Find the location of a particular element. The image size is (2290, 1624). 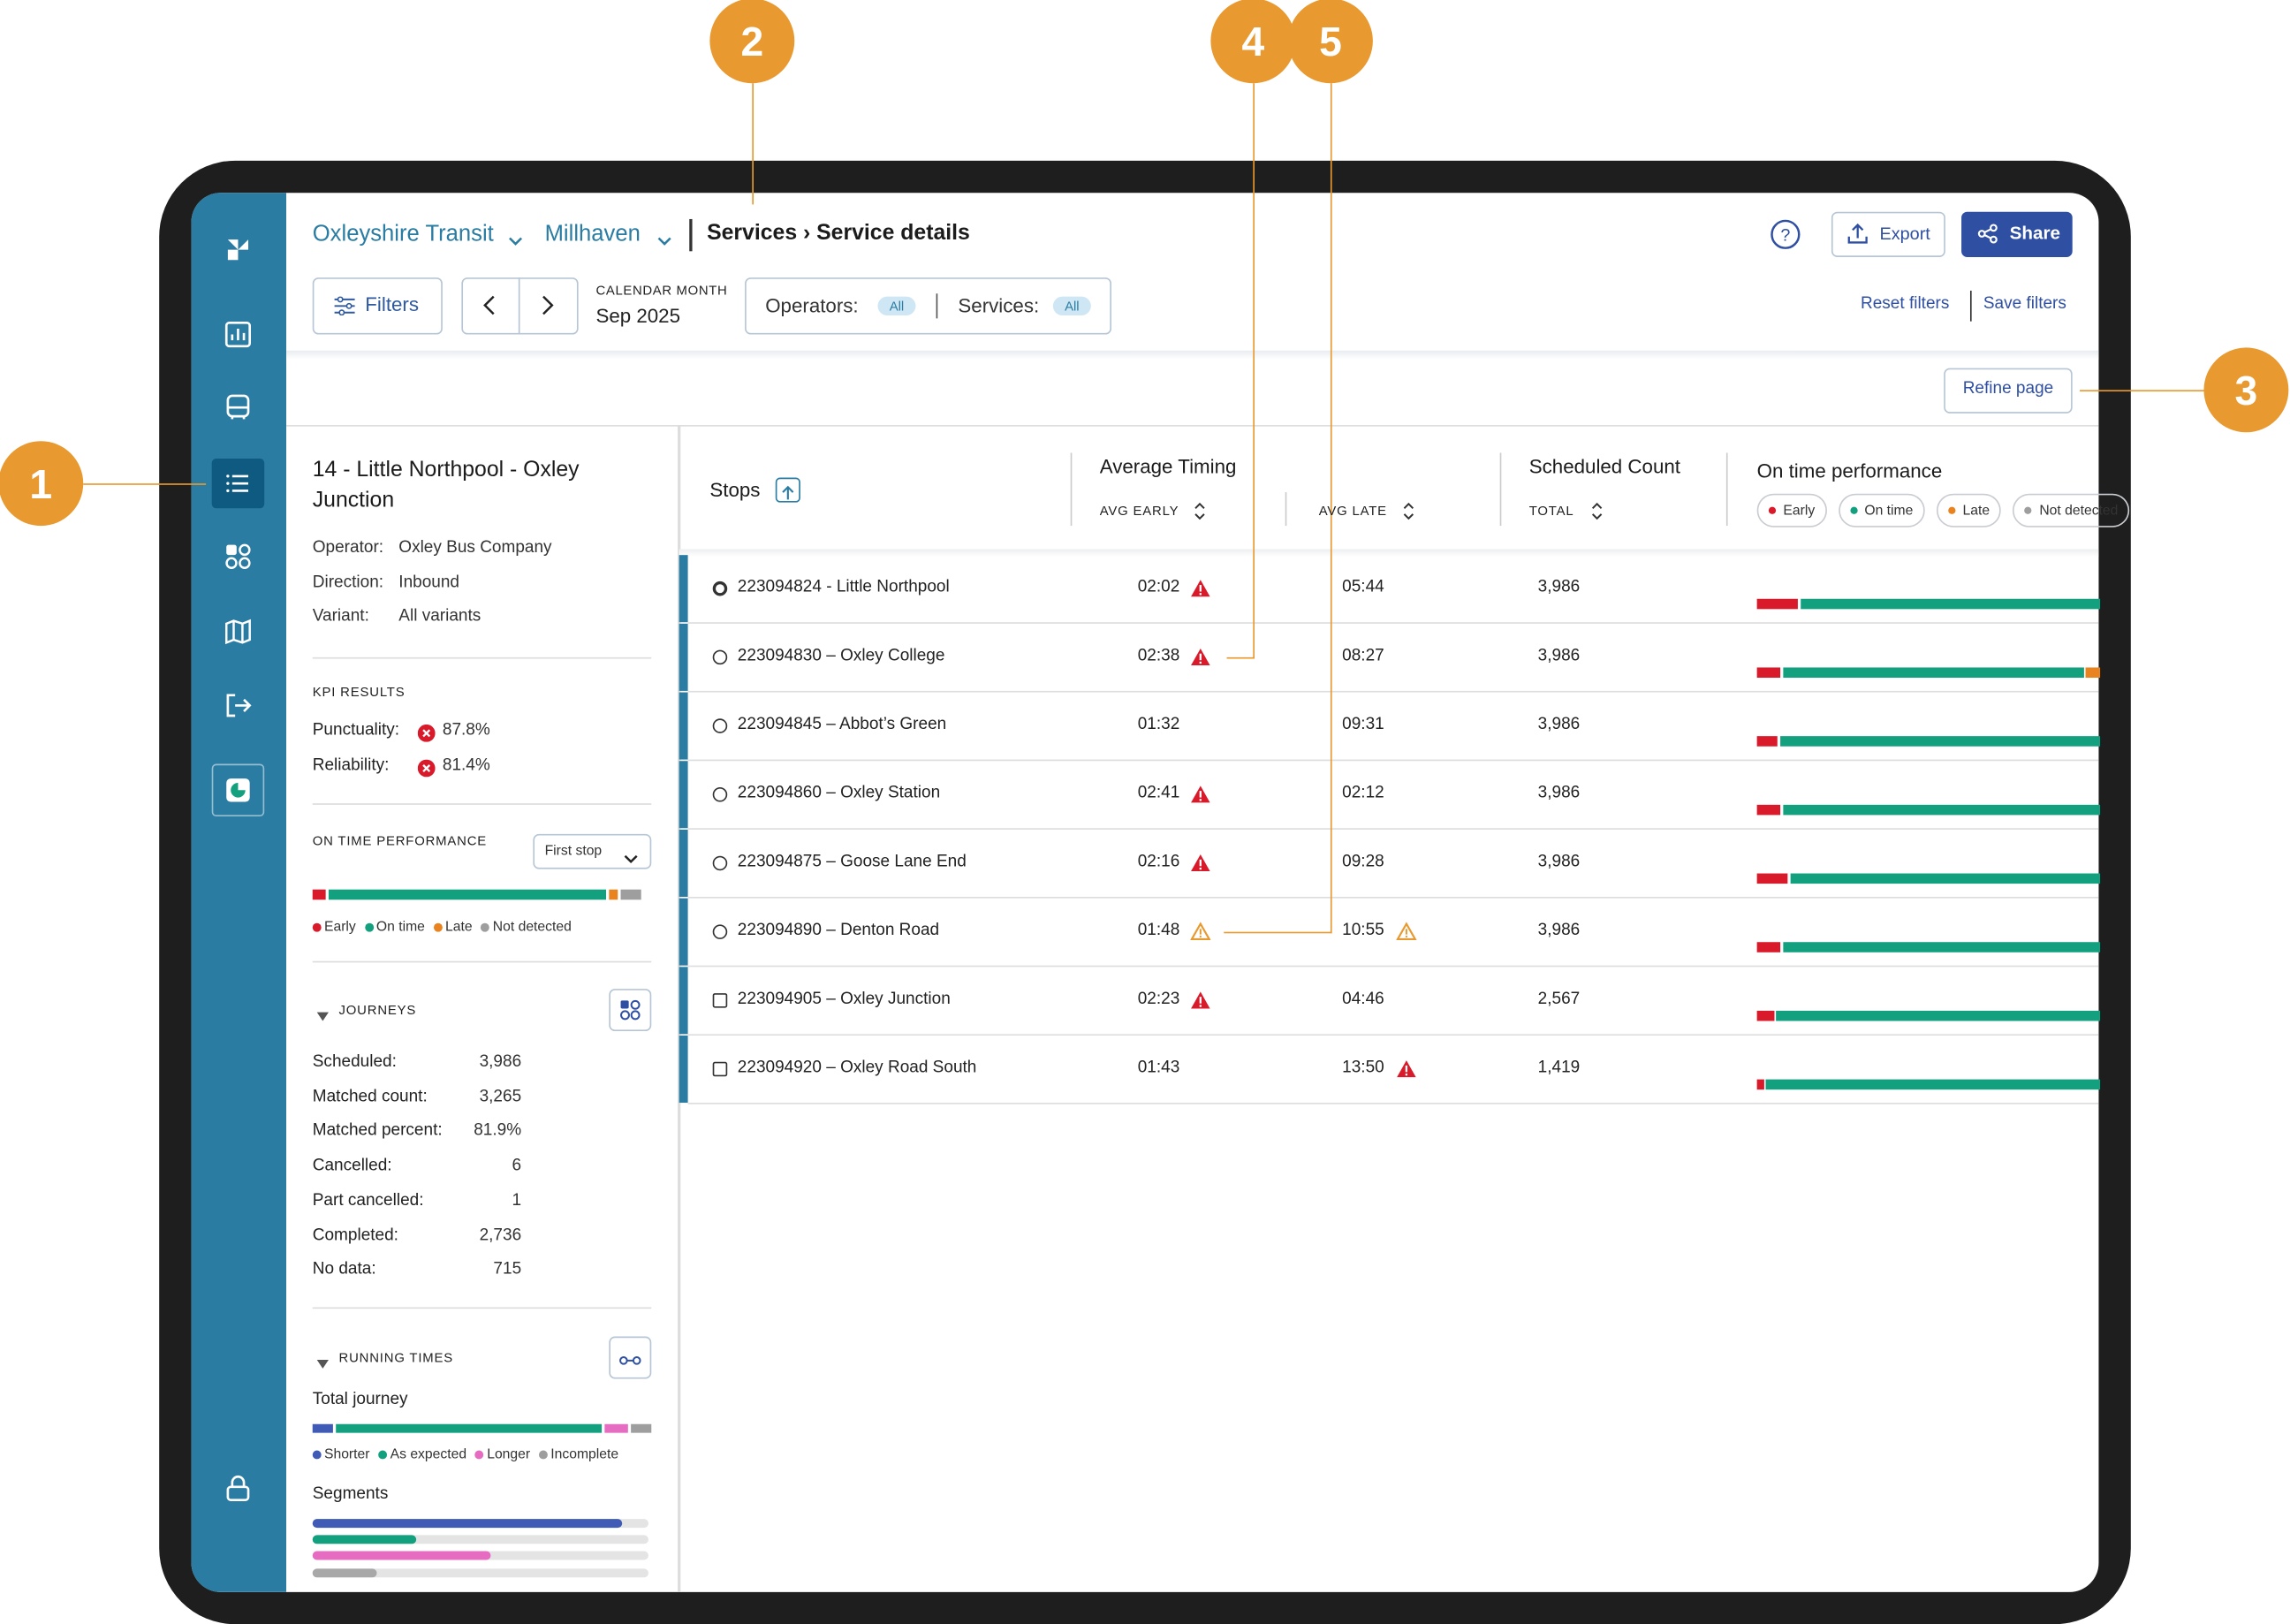

reset-filters: Reset filters is located at coordinates (1905, 304).